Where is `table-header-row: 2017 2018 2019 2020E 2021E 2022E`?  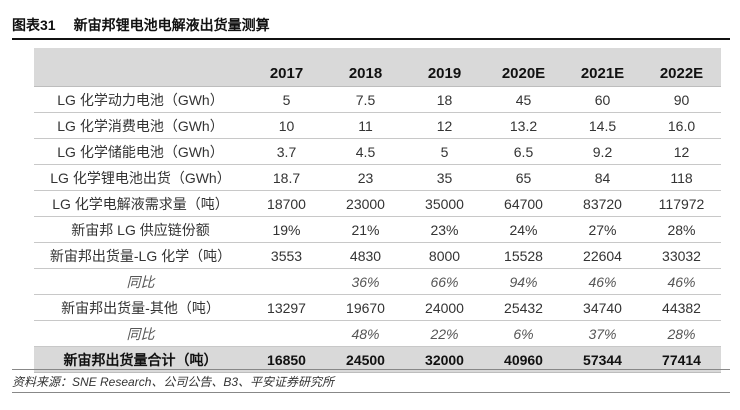 table-header-row: 2017 2018 2019 2020E 2021E 2022E is located at coordinates (377, 74).